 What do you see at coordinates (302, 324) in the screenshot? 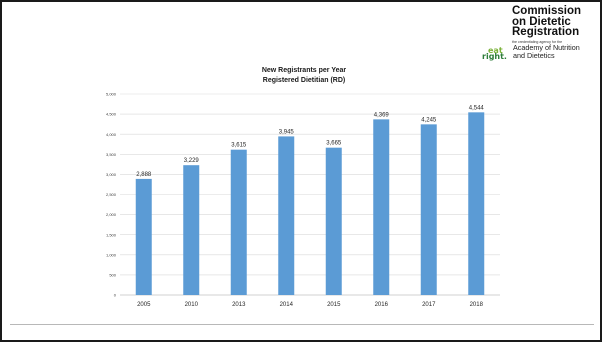
I see `footer-divider` at bounding box center [302, 324].